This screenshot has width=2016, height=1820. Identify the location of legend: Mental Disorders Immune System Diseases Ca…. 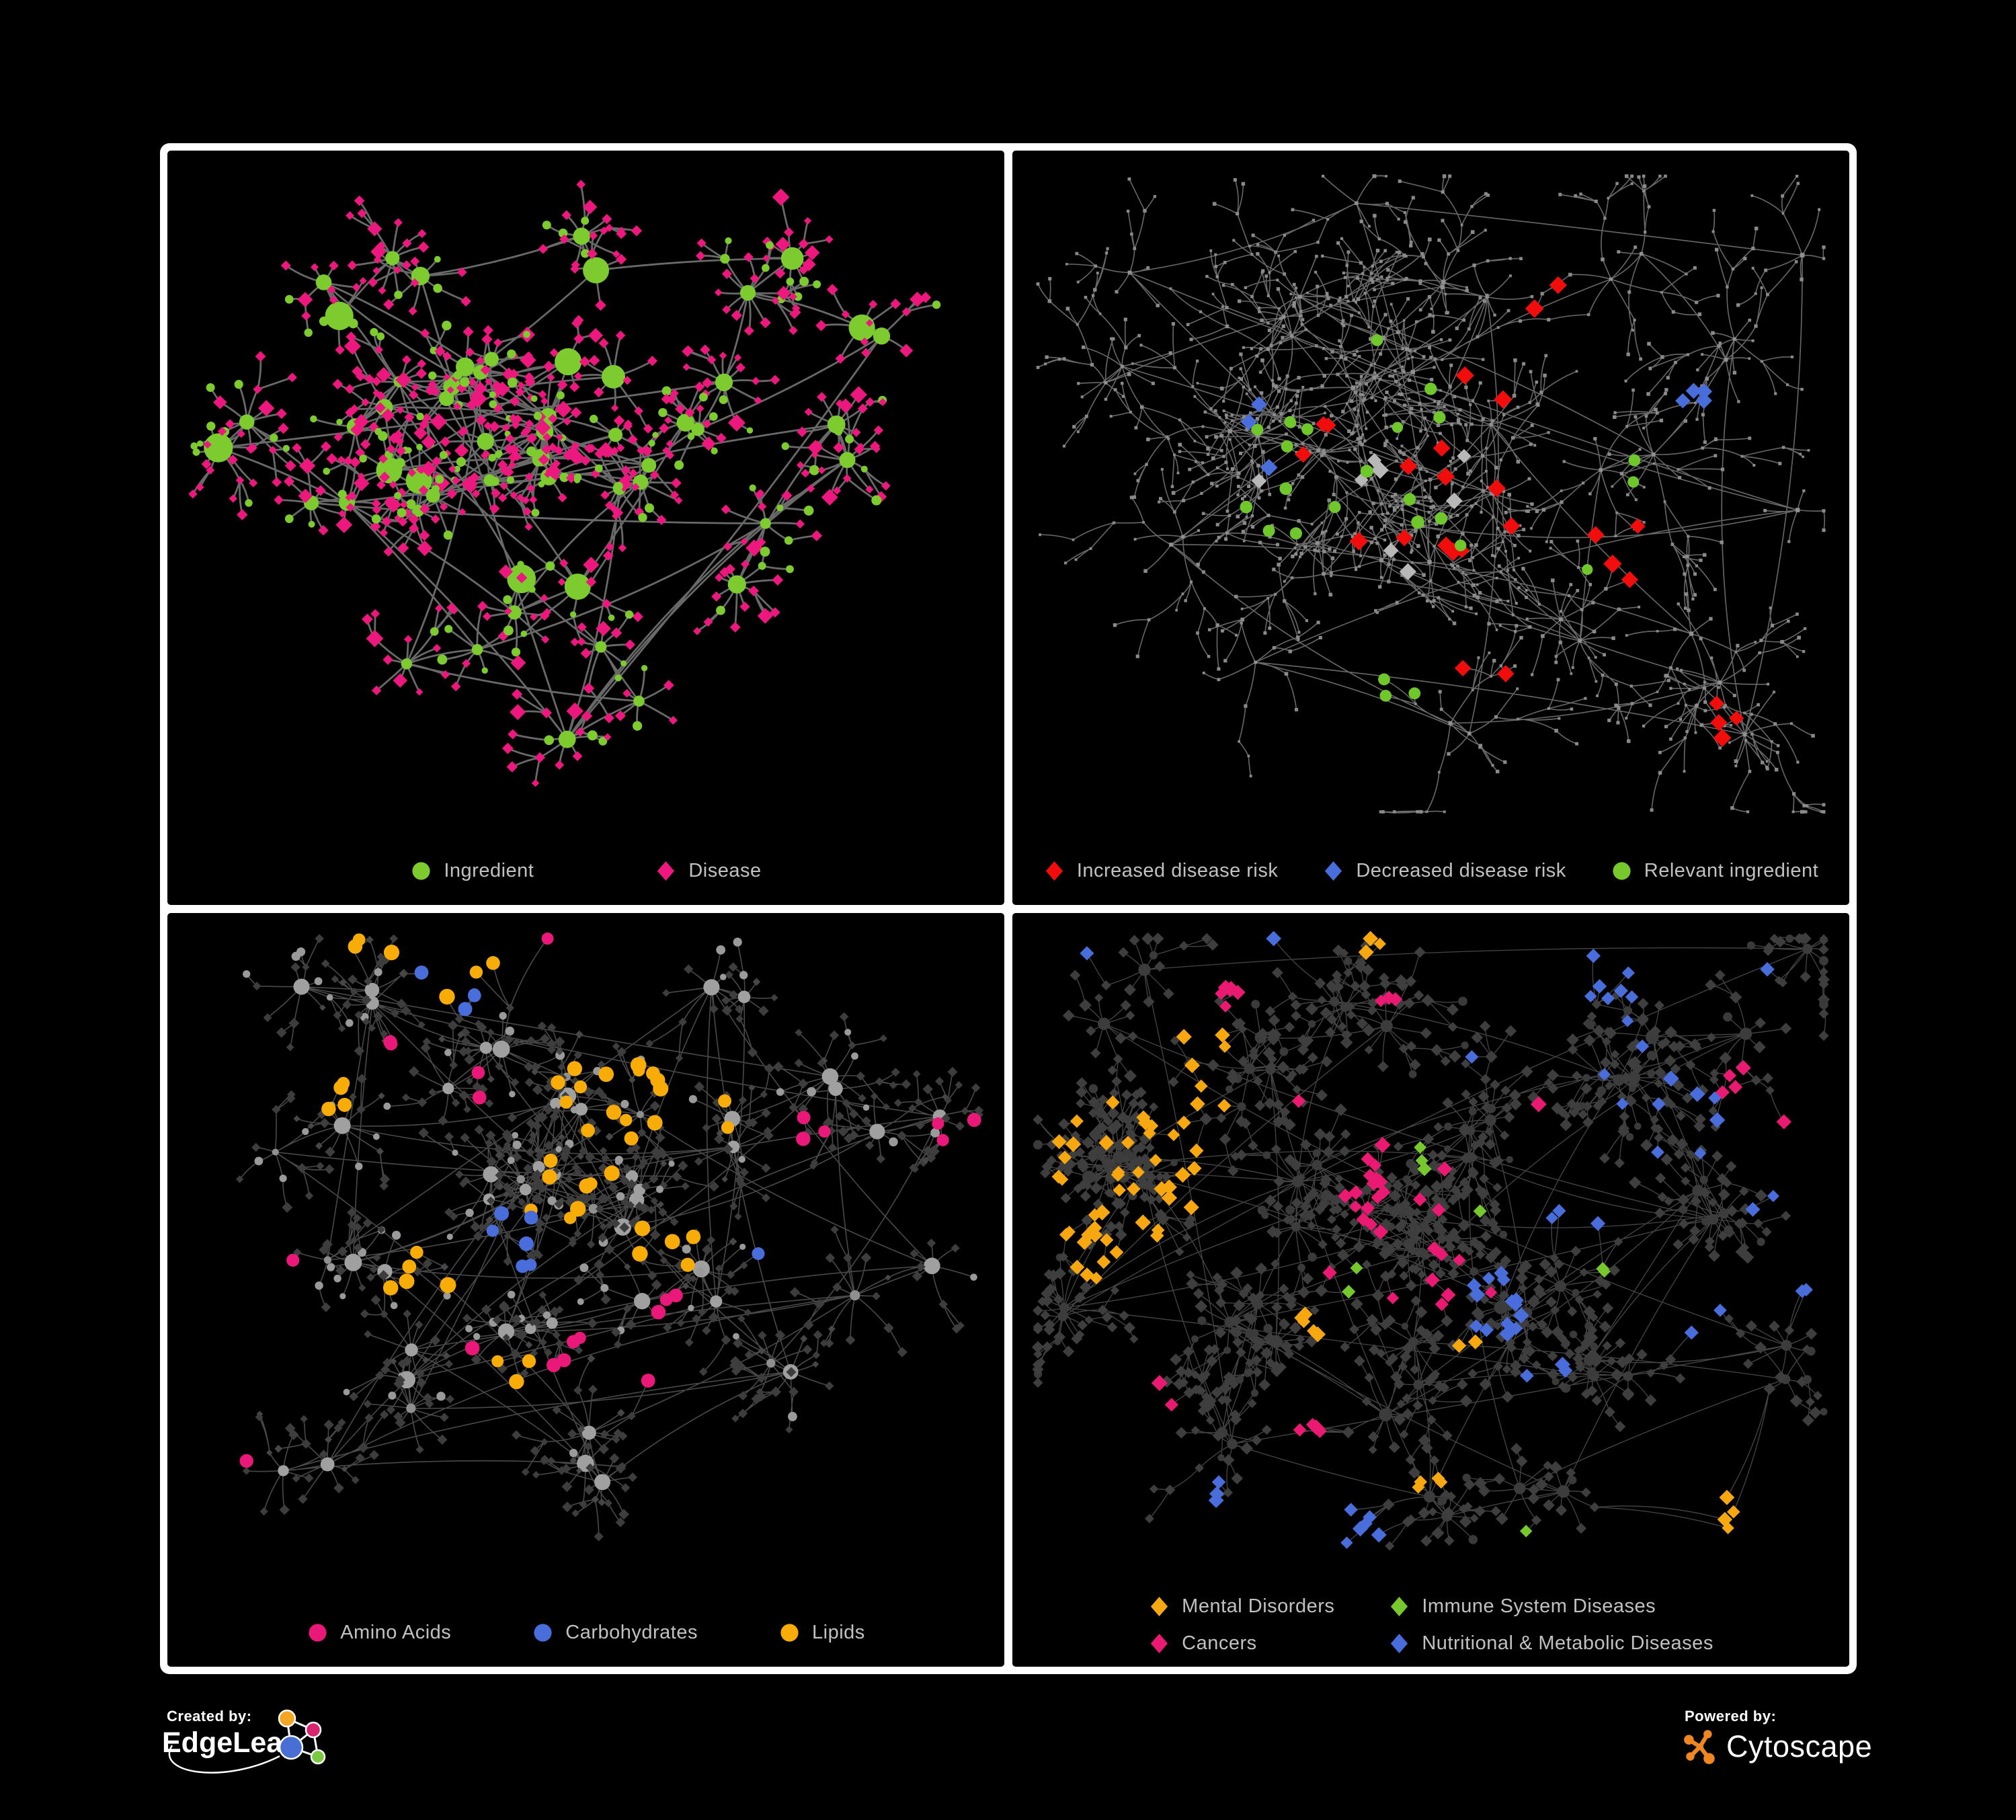
(1430, 1625).